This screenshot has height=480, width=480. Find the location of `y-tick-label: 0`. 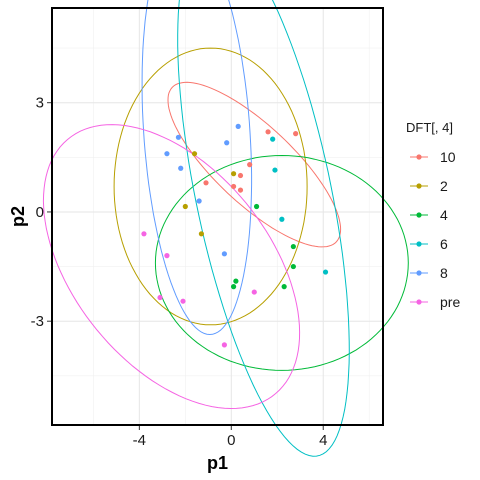

y-tick-label: 0 is located at coordinates (40, 212).